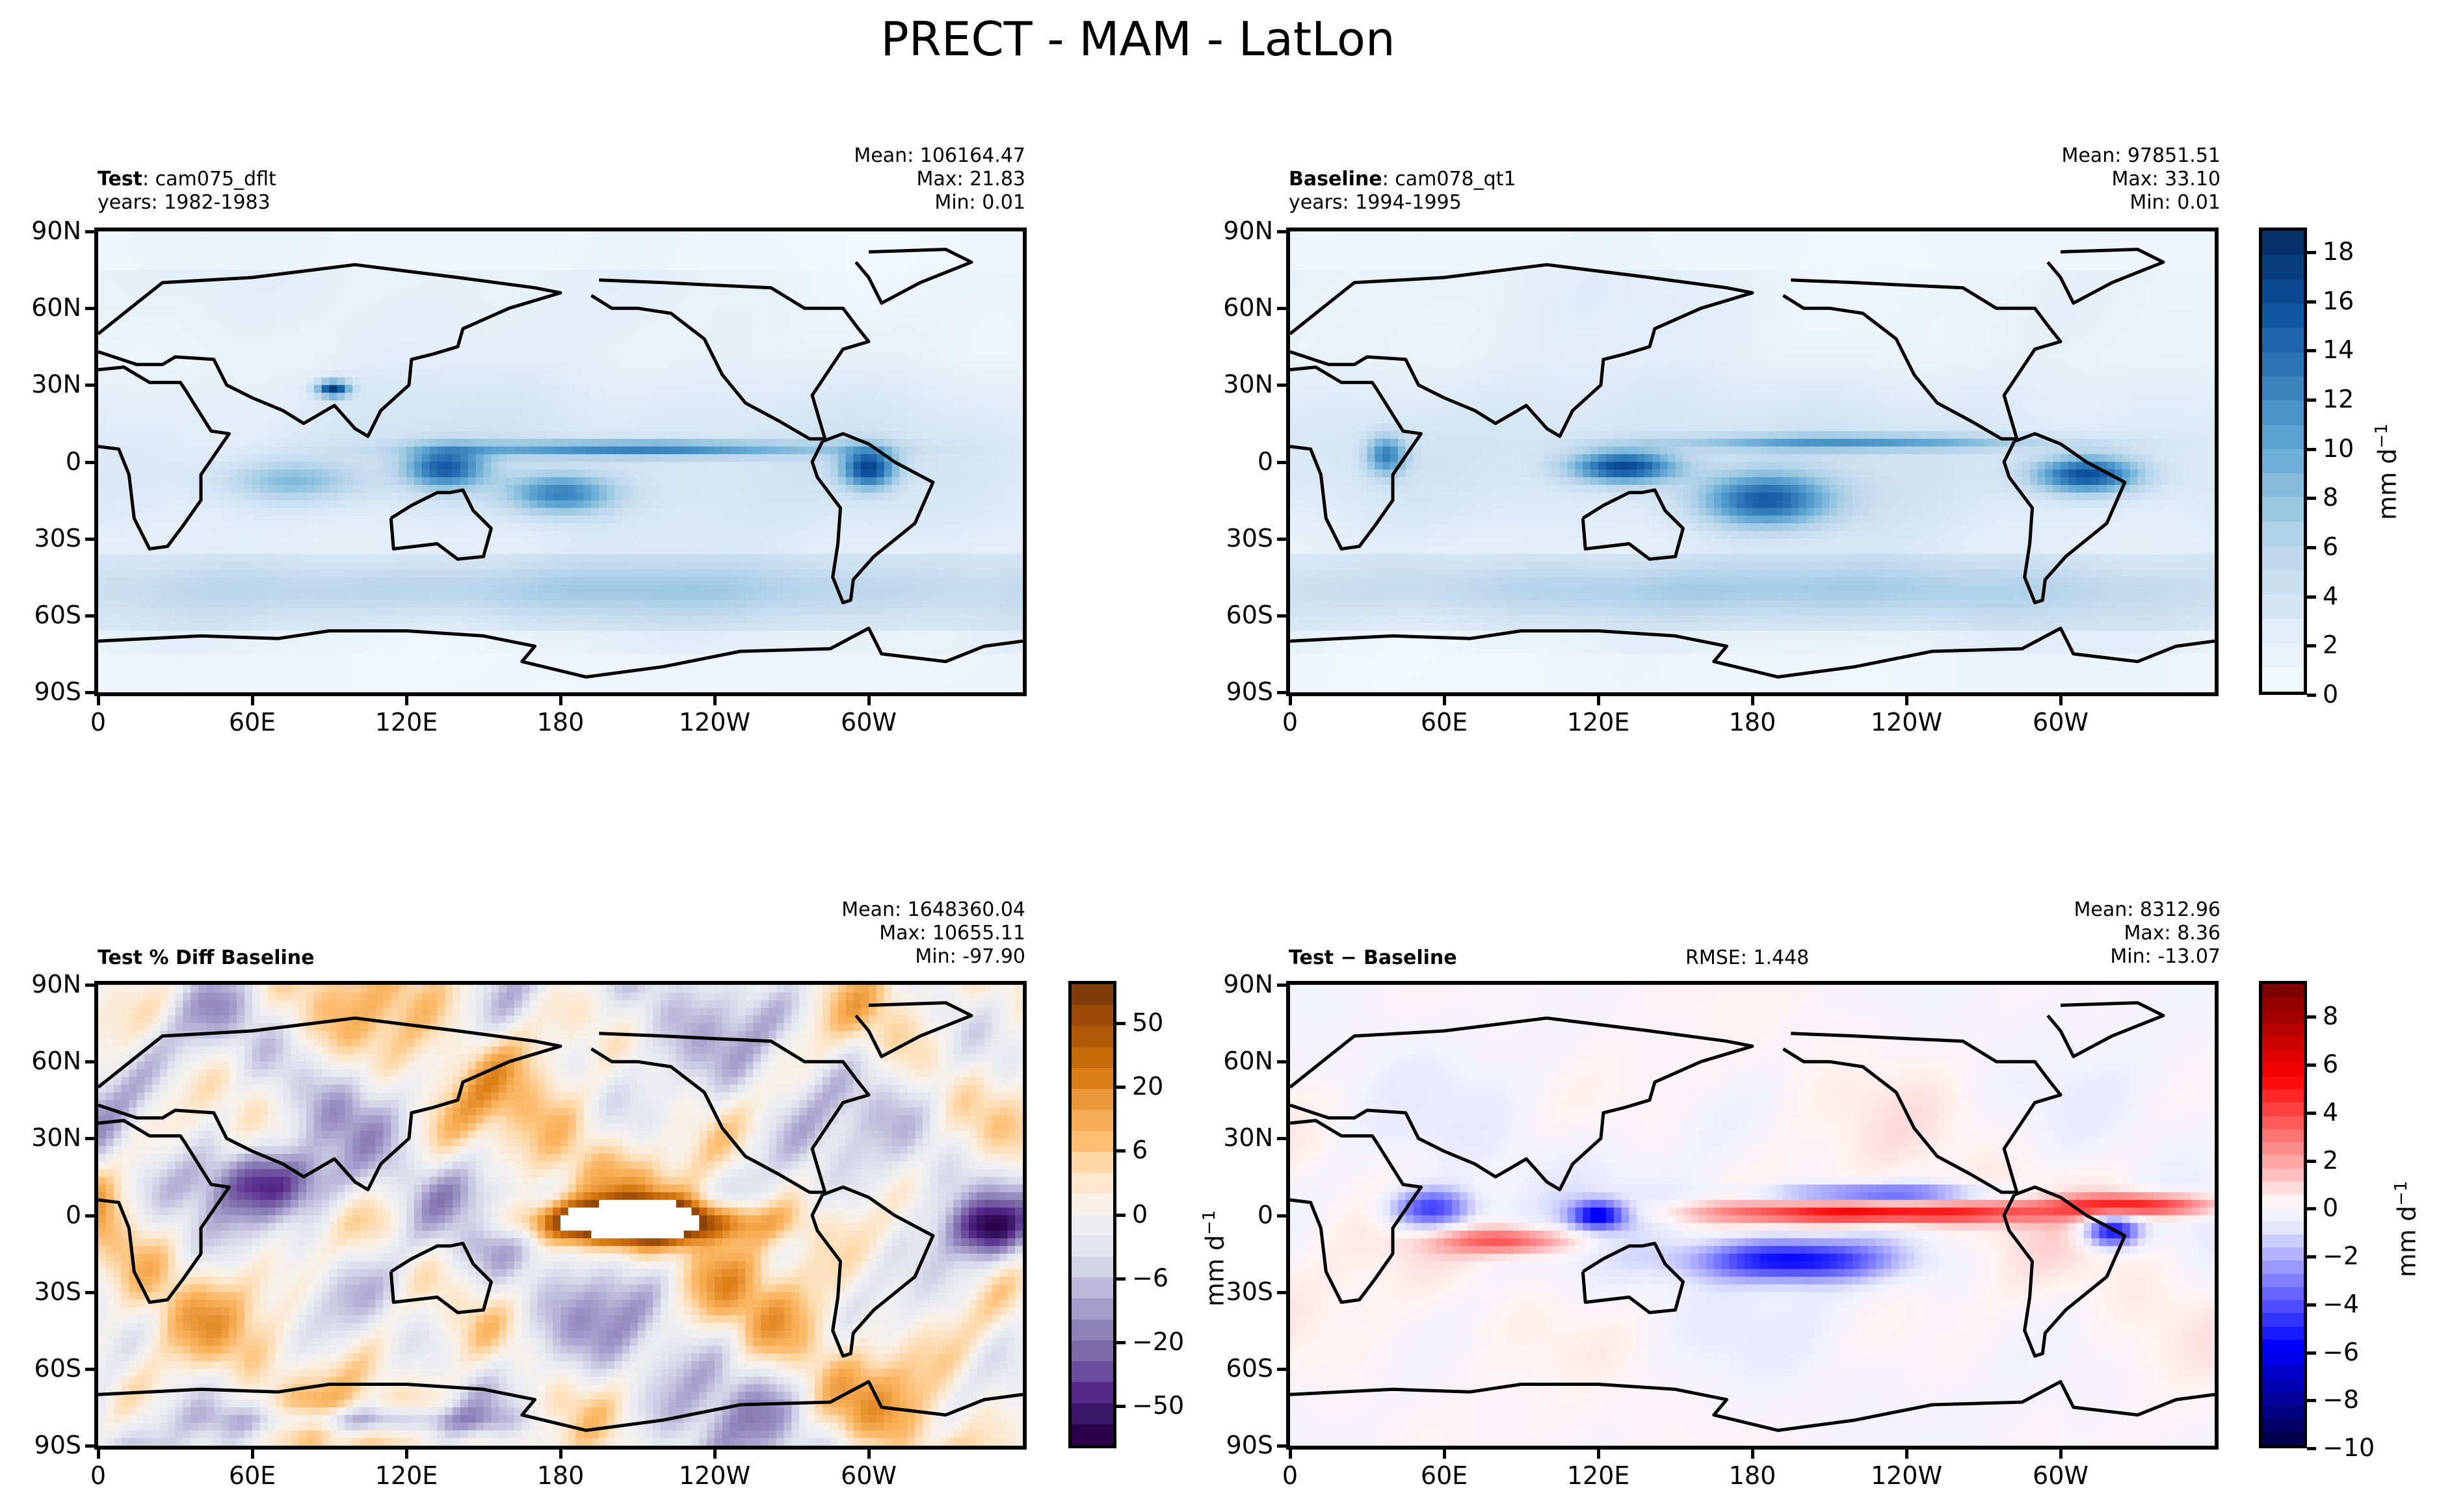 The height and width of the screenshot is (1512, 2439). What do you see at coordinates (2141, 156) in the screenshot?
I see `baseline-mean: Mean: 97851.51` at bounding box center [2141, 156].